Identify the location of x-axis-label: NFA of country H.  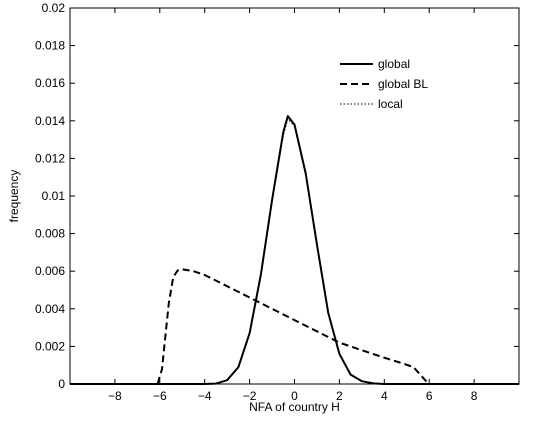
(294, 407).